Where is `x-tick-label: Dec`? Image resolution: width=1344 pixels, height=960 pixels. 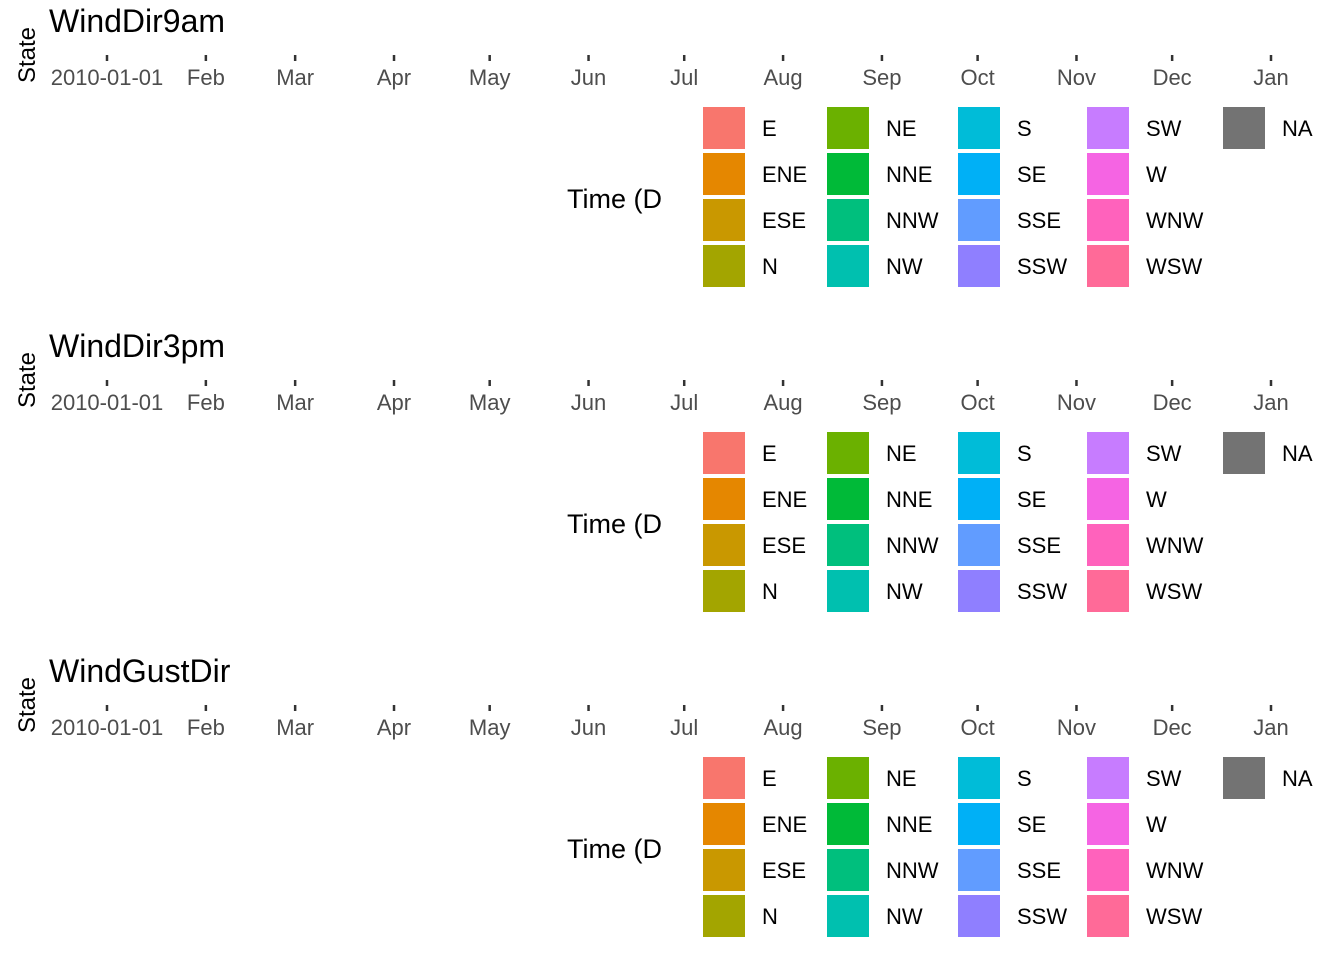
x-tick-label: Dec is located at coordinates (1172, 727).